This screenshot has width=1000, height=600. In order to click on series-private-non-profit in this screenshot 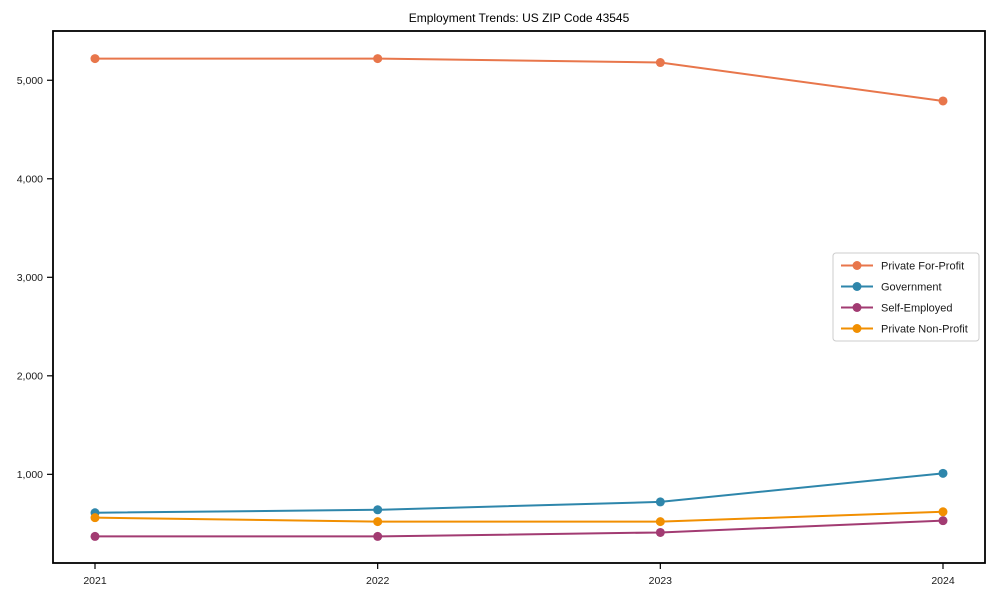, I will do `click(519, 517)`.